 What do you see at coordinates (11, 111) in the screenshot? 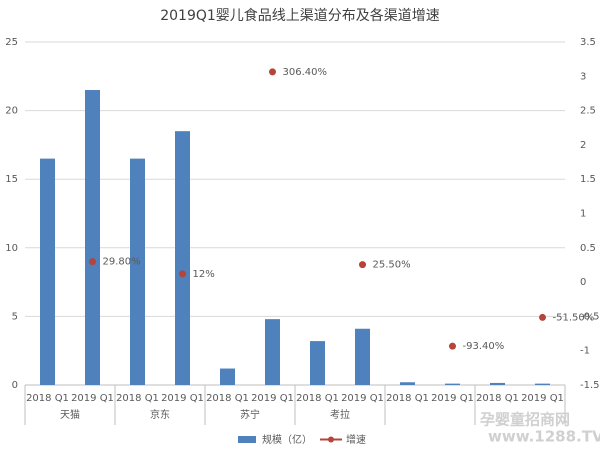
I see `y-tick-label: 20` at bounding box center [11, 111].